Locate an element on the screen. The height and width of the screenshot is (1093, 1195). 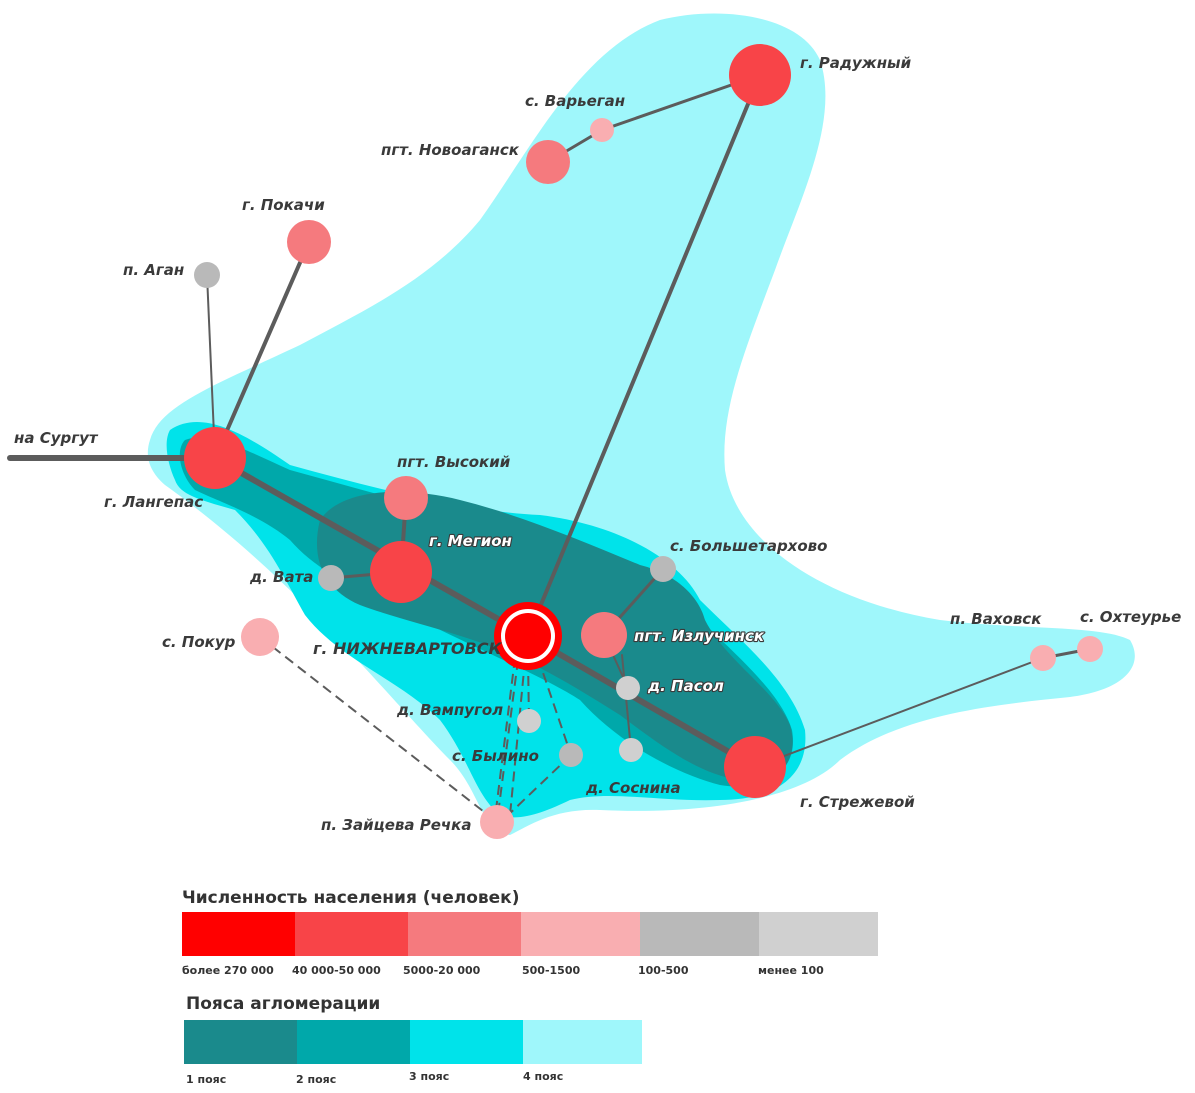
pop-label-5: 100-500 is located at coordinates (663, 970).